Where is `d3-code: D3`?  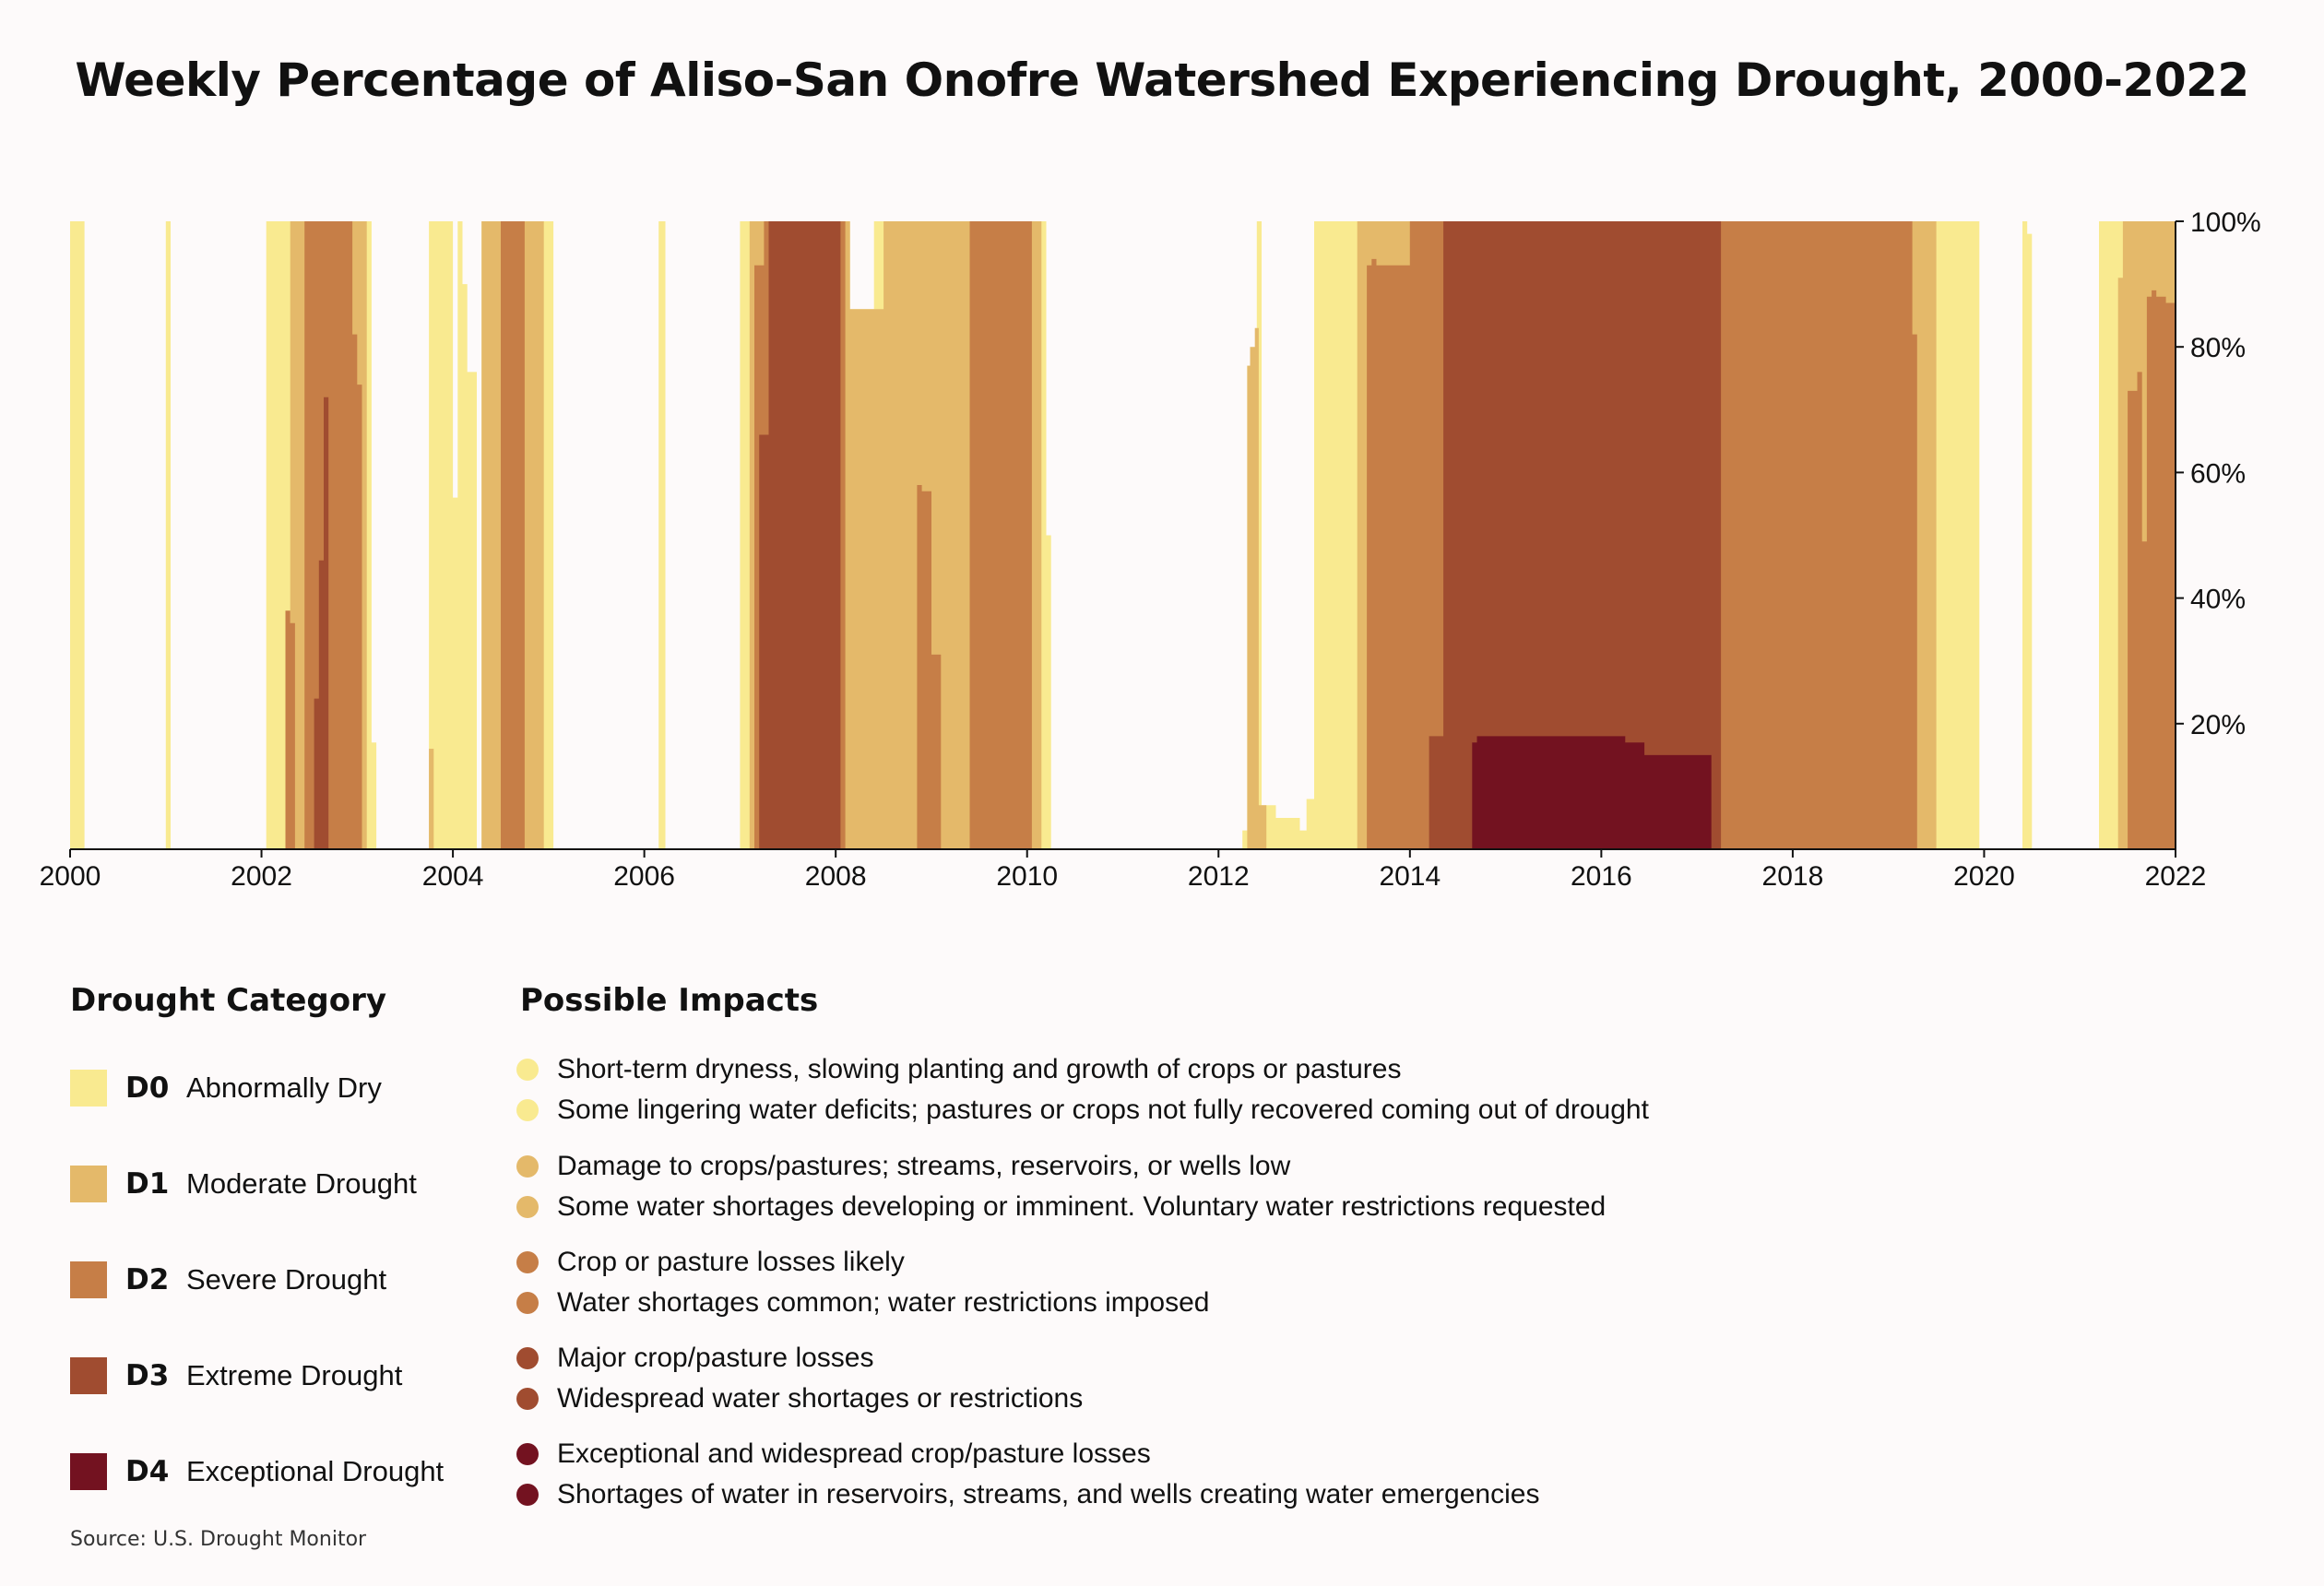
d3-code: D3 is located at coordinates (147, 1375).